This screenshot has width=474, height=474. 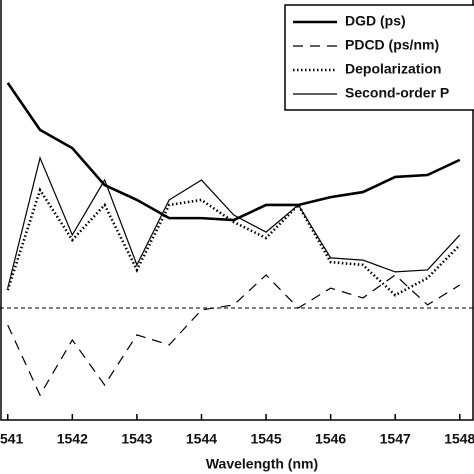 What do you see at coordinates (330, 439) in the screenshot?
I see `x-tick-label: 1546` at bounding box center [330, 439].